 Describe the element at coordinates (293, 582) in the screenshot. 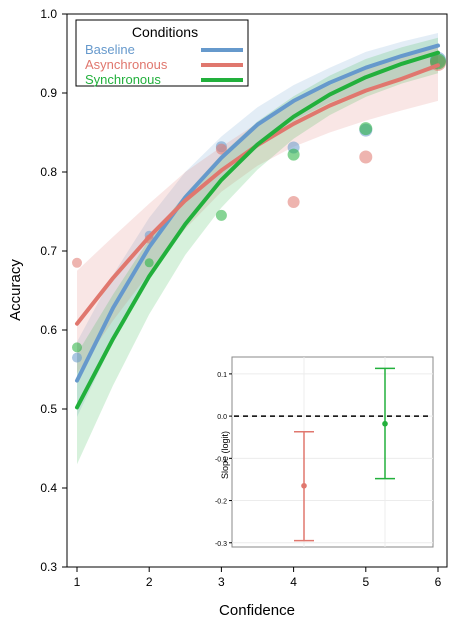

I see `x-tick-label: 4` at that location.